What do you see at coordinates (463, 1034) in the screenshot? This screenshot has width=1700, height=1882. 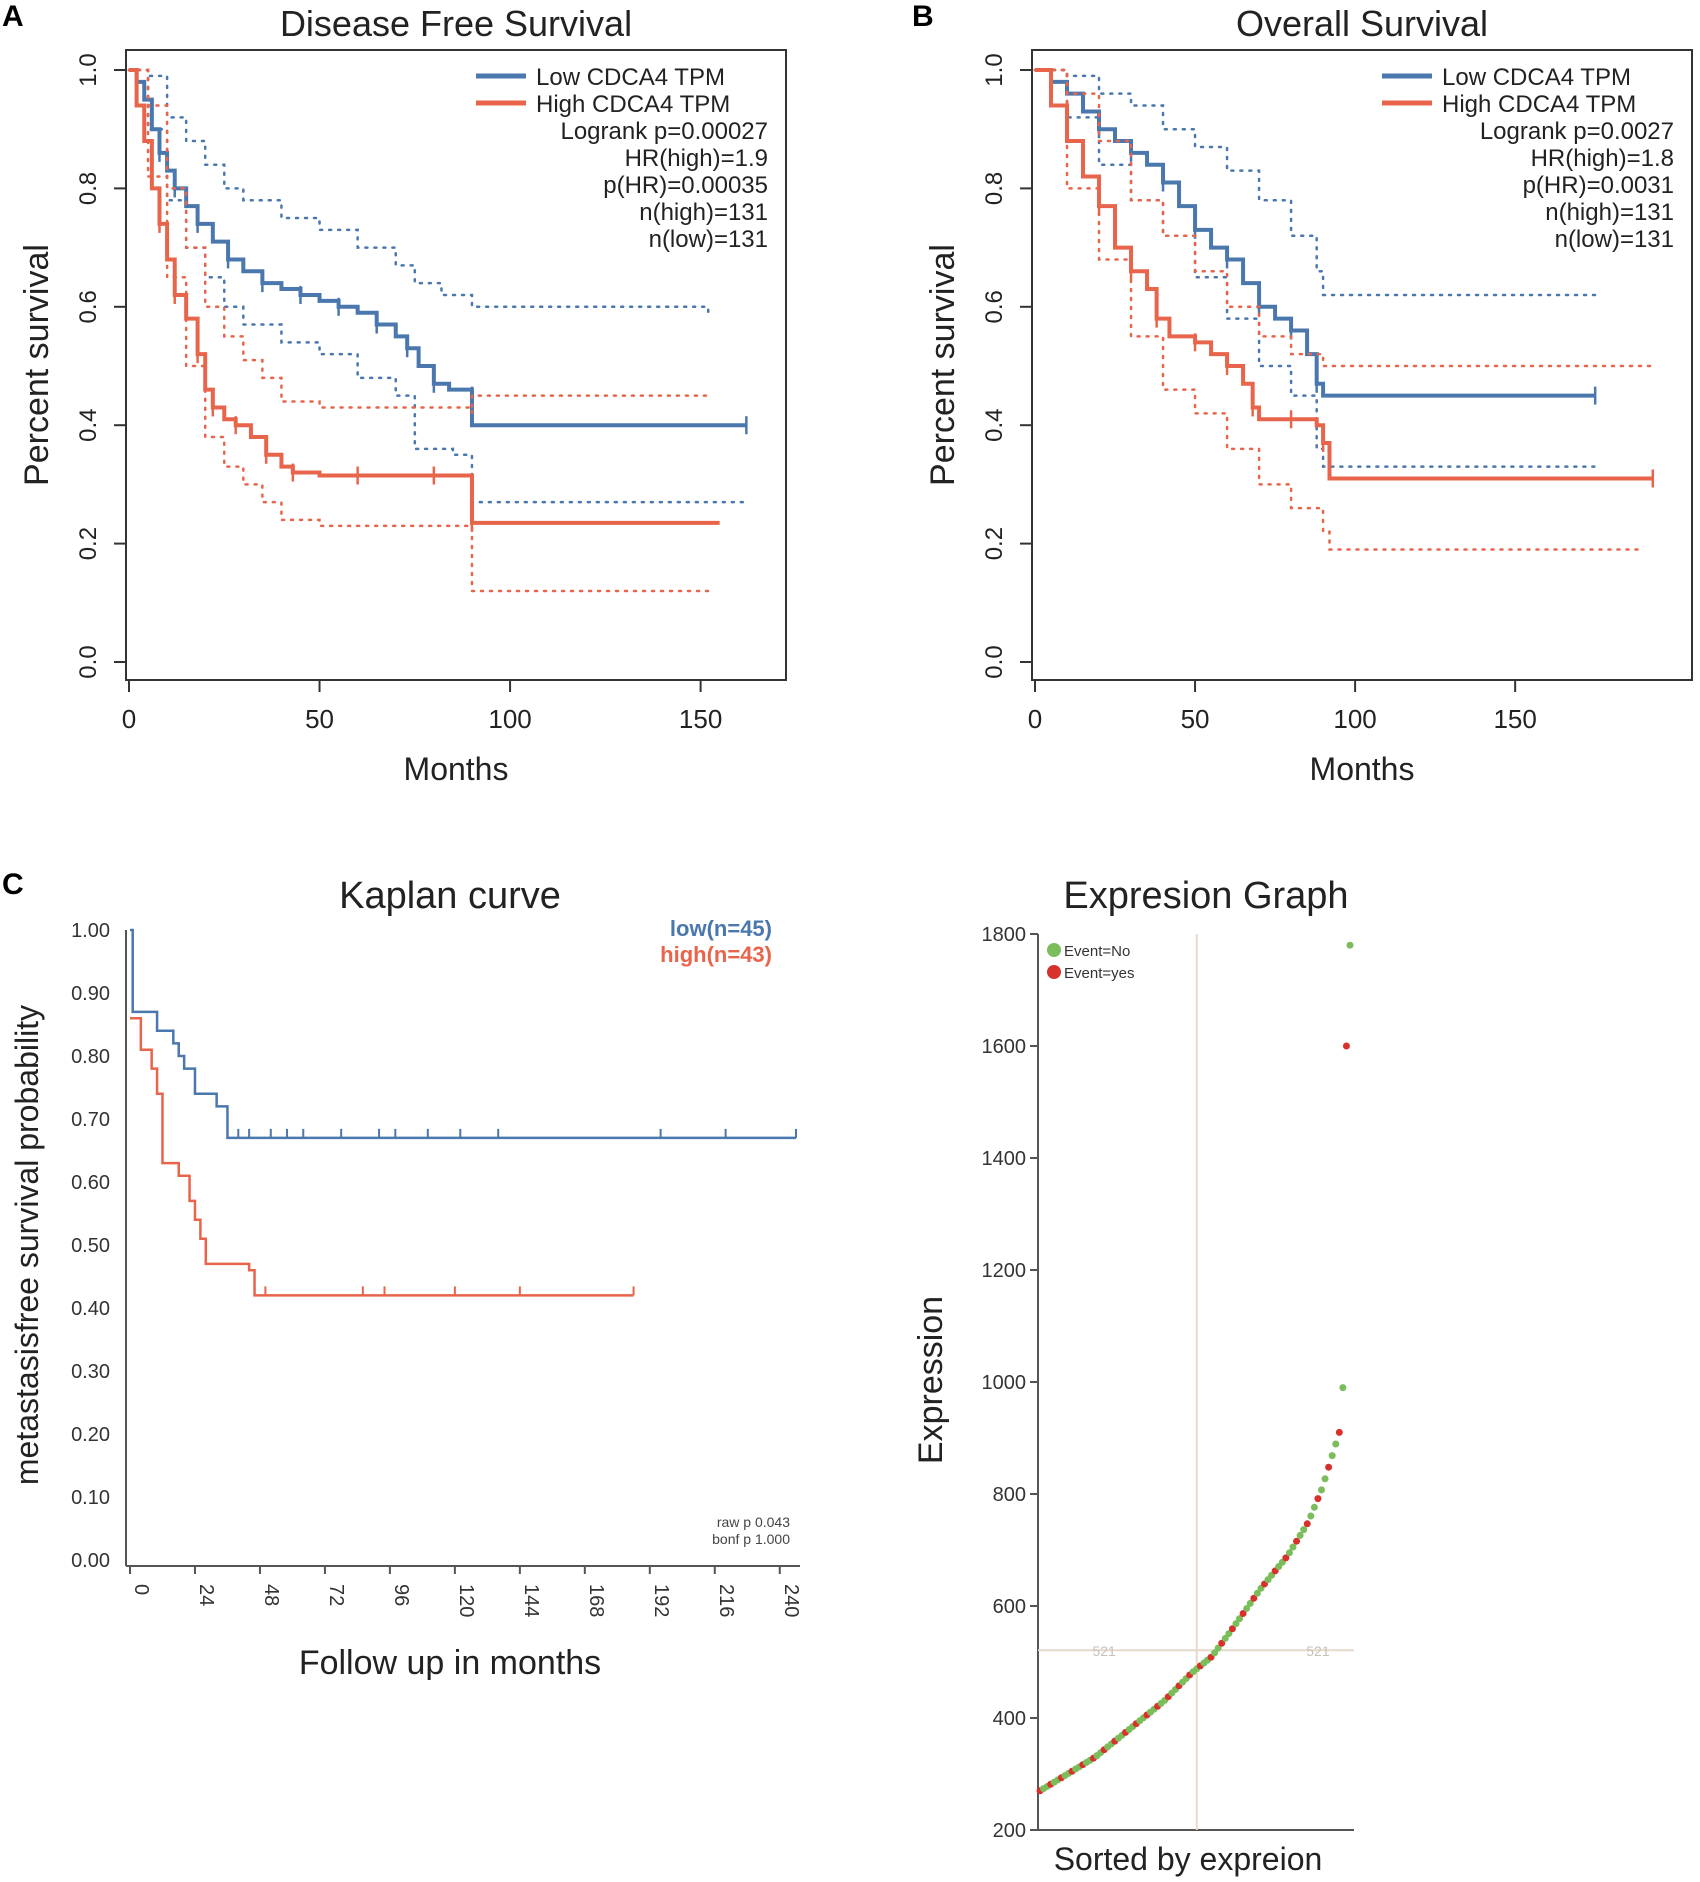 I see `km-curve-low` at bounding box center [463, 1034].